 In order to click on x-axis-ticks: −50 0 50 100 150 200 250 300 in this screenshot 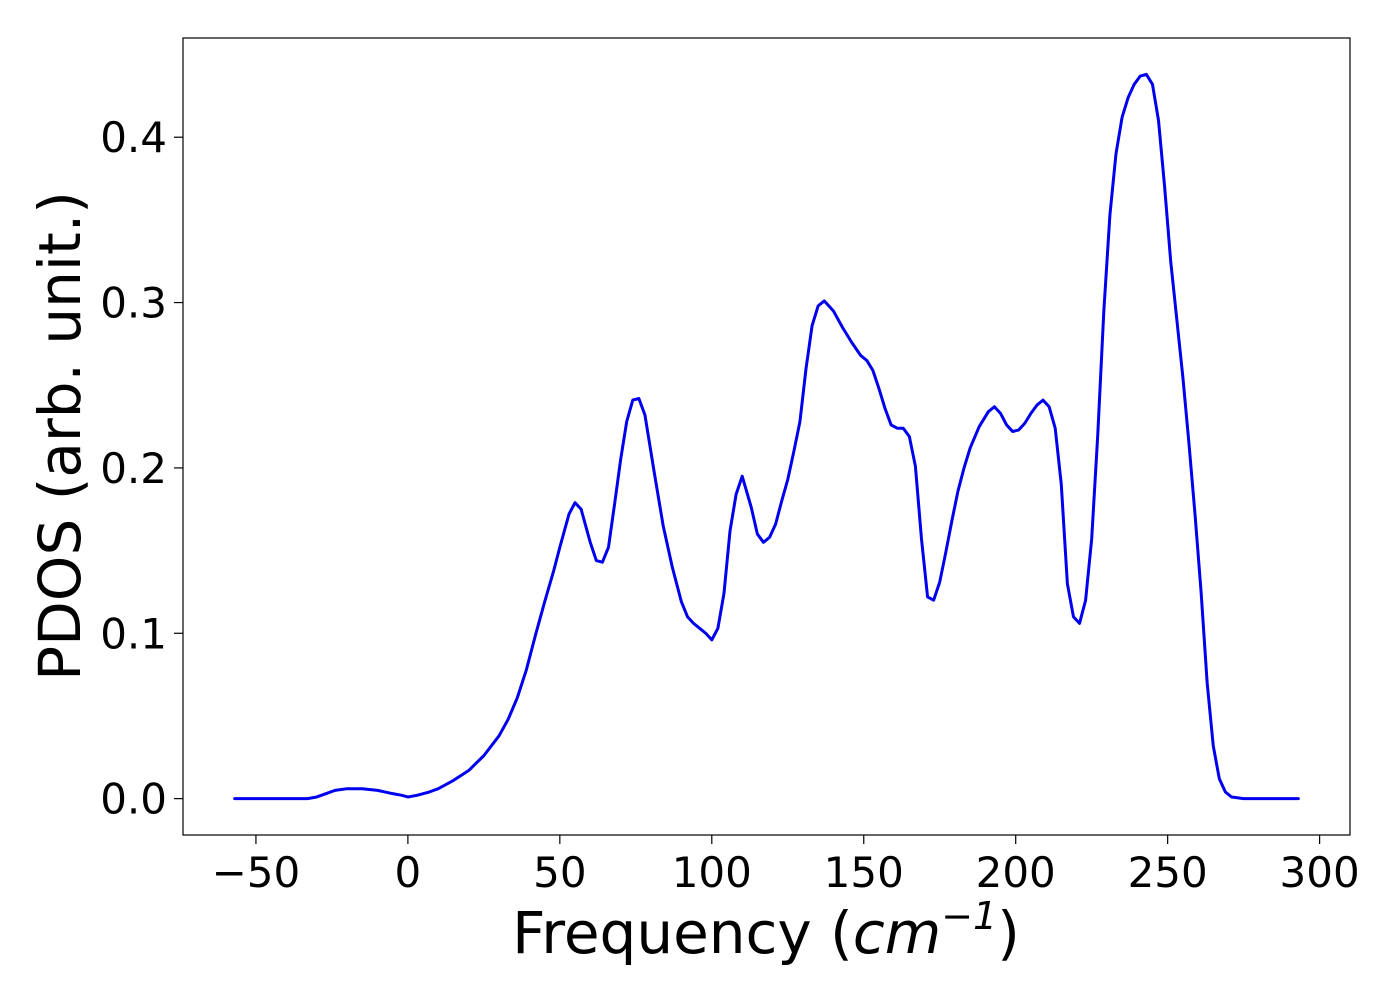, I will do `click(786, 866)`.